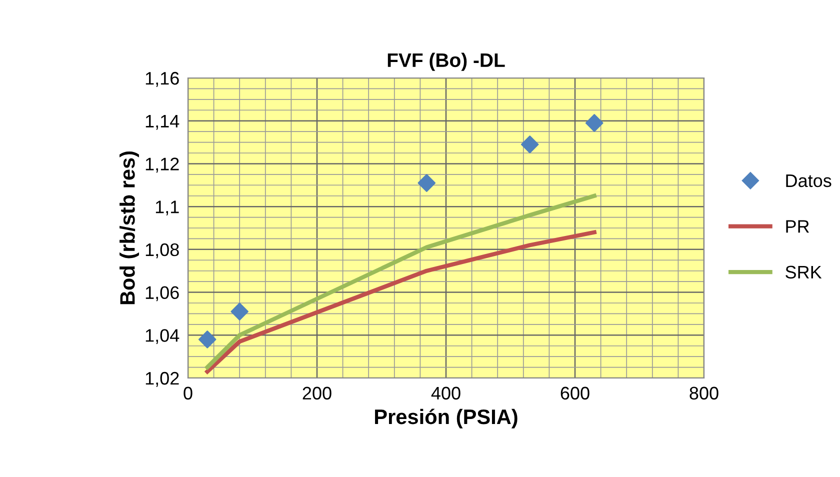 The image size is (840, 477). What do you see at coordinates (797, 226) in the screenshot?
I see `legend-label: PR` at bounding box center [797, 226].